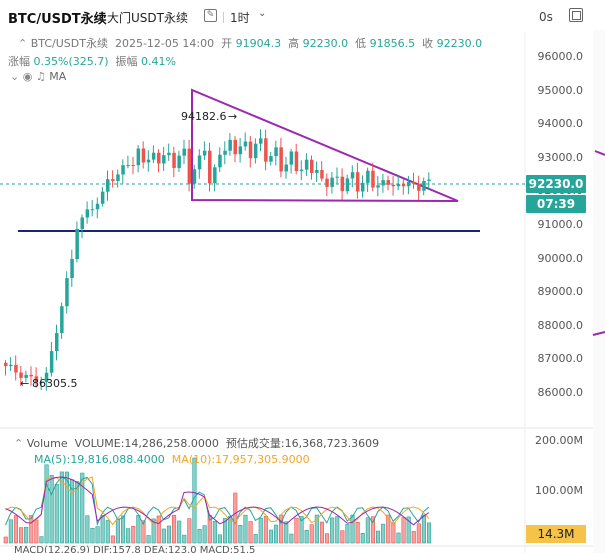 This screenshot has width=605, height=553. I want to click on volume-value-label: VOLUME:, so click(99, 443).